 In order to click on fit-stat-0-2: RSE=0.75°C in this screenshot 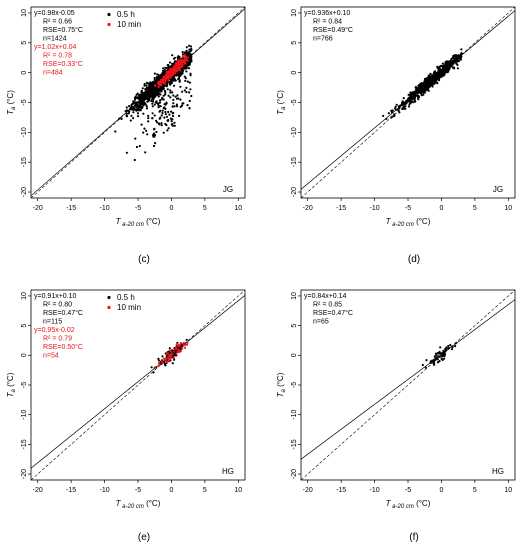, I will do `click(63, 30)`.